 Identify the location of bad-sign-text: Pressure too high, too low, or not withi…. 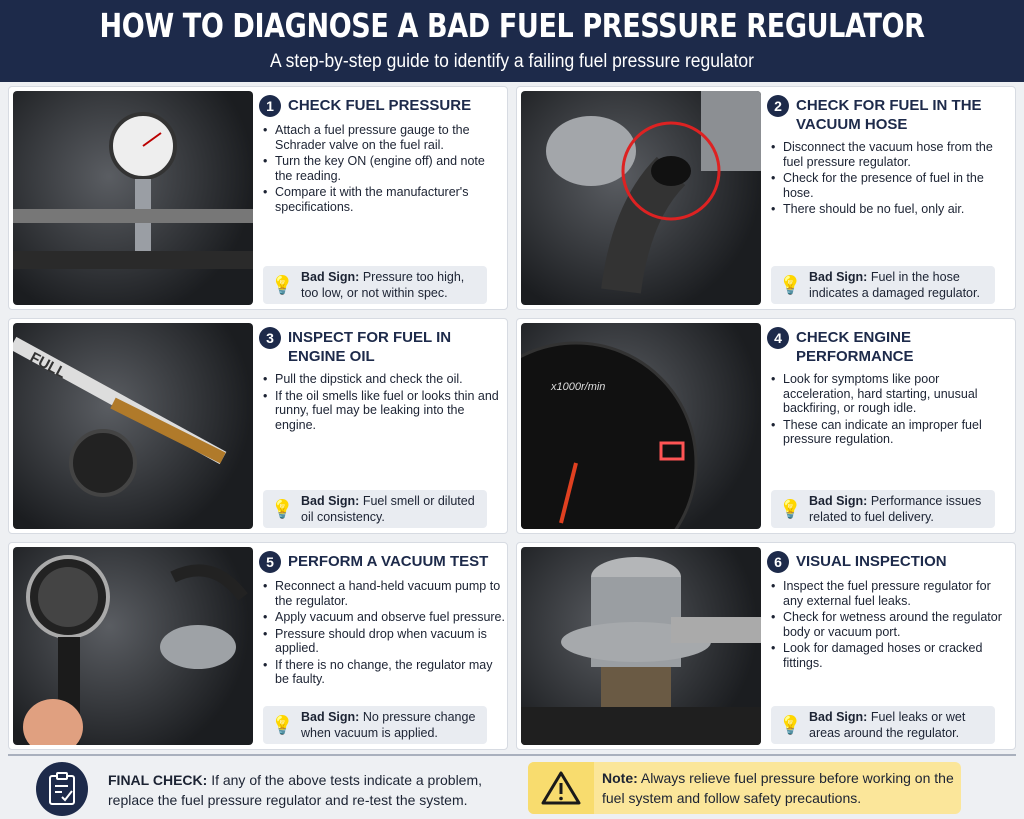
(383, 285).